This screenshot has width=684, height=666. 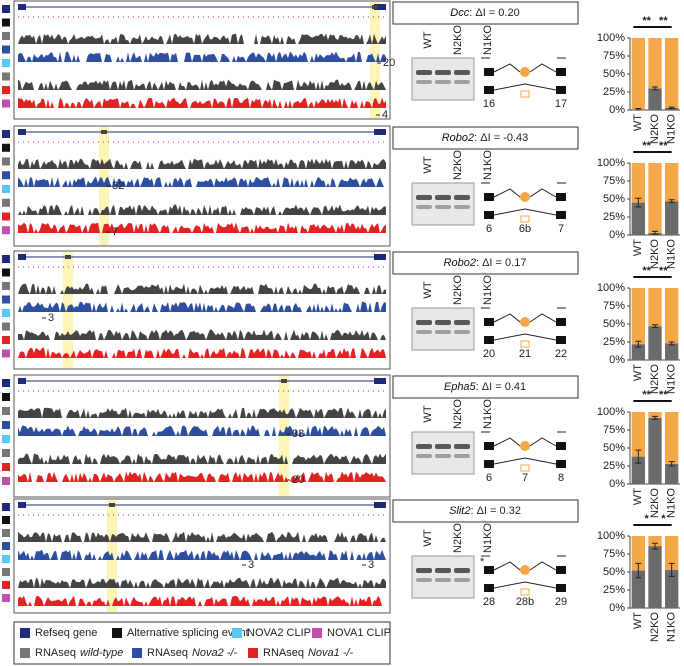 I want to click on event-title: Dcc: ΔI = 0.20, so click(x=484, y=13).